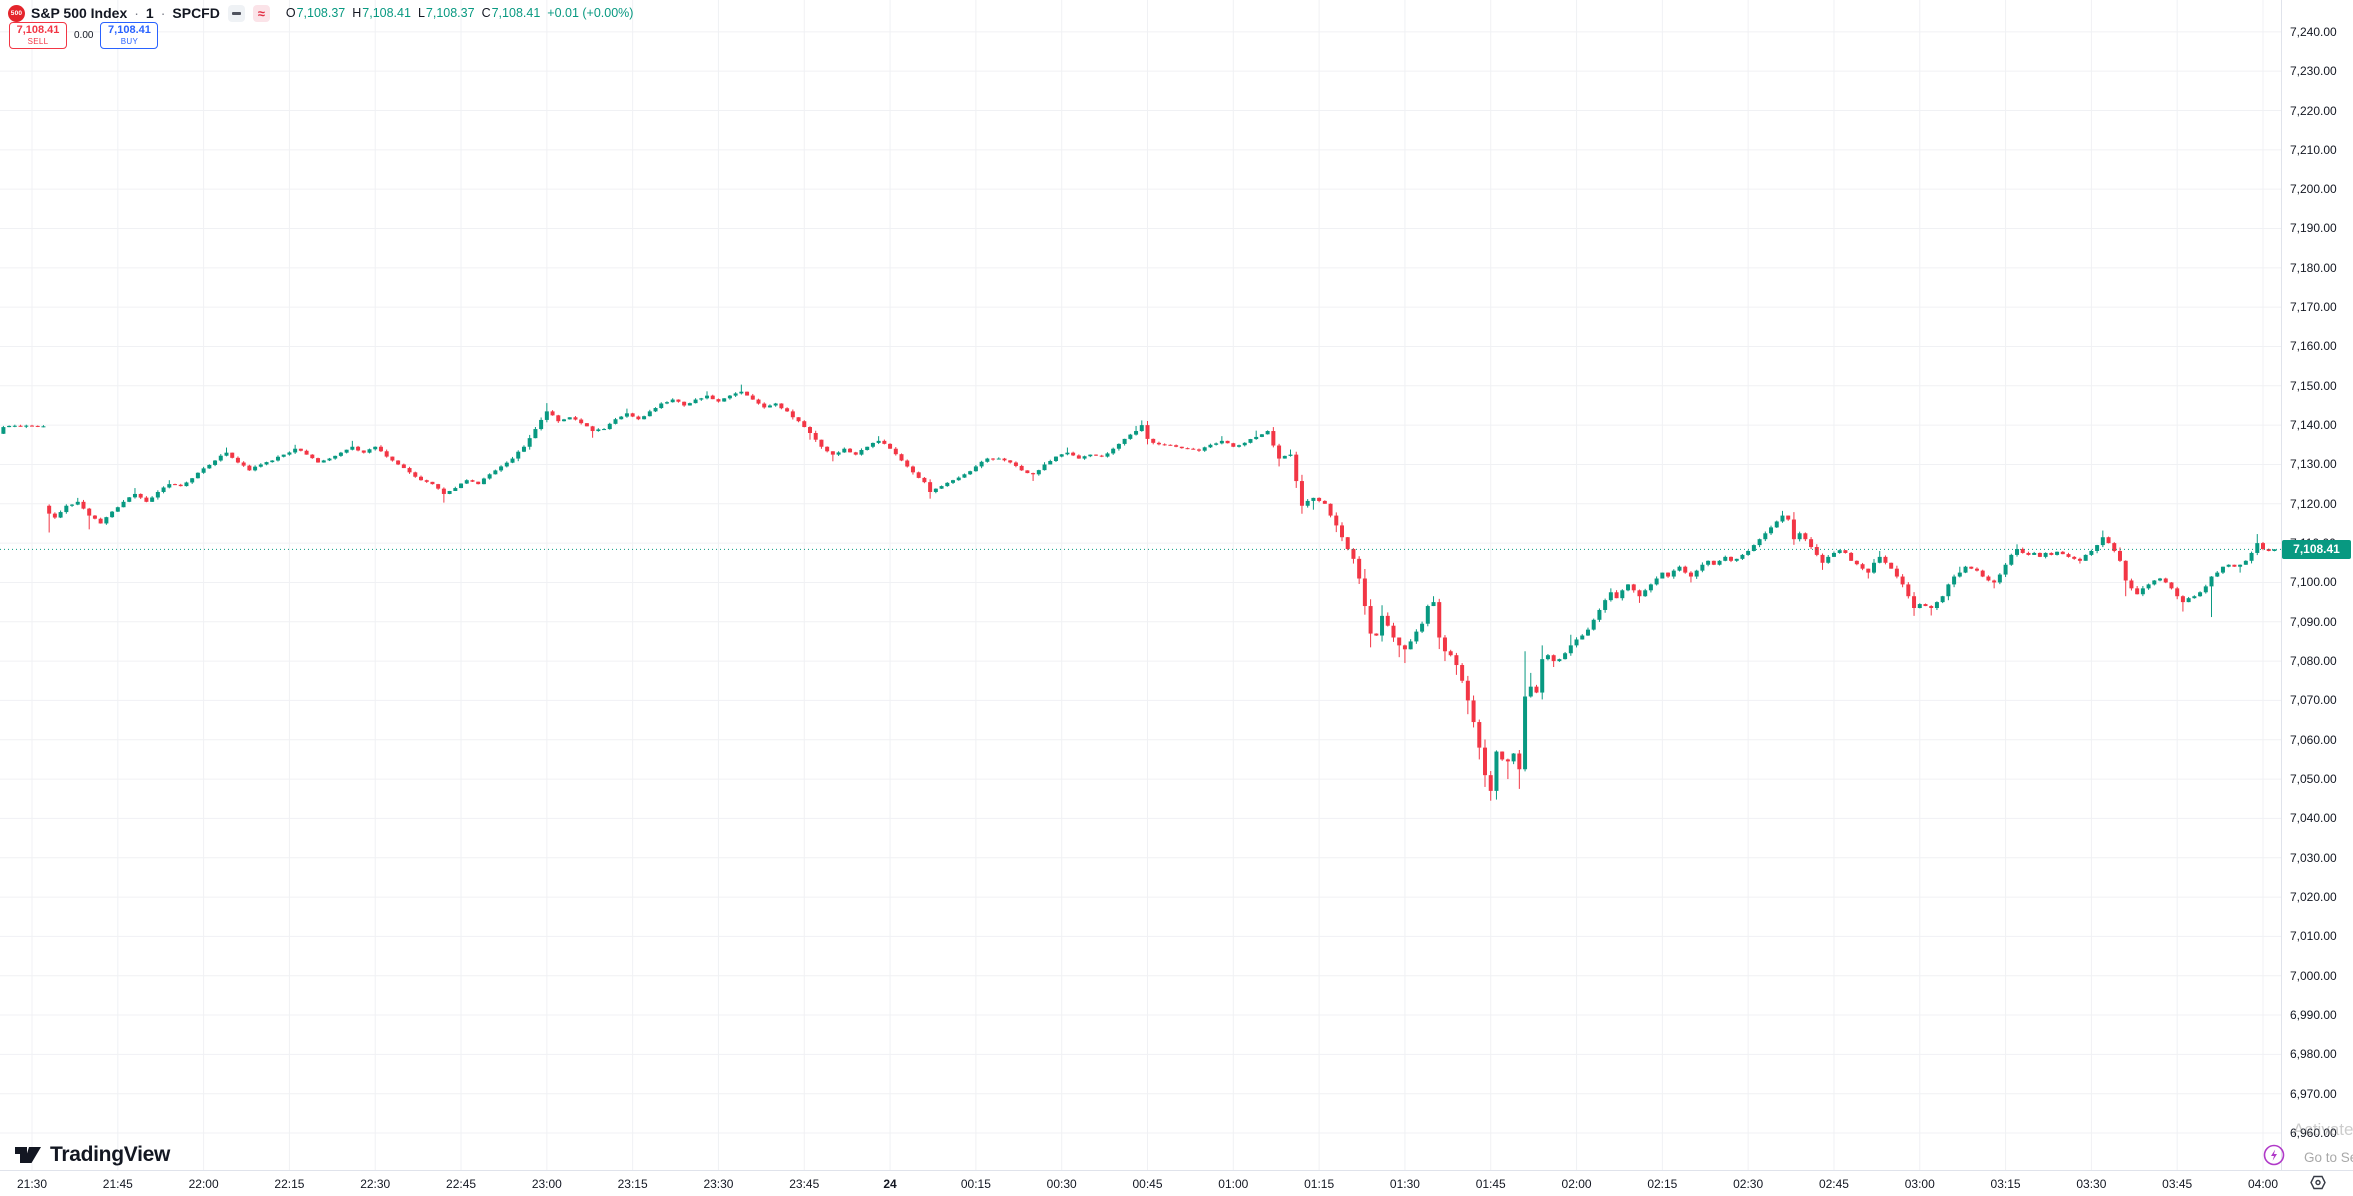 This screenshot has height=1196, width=2353. I want to click on time-tick-label: 01:15, so click(1319, 1184).